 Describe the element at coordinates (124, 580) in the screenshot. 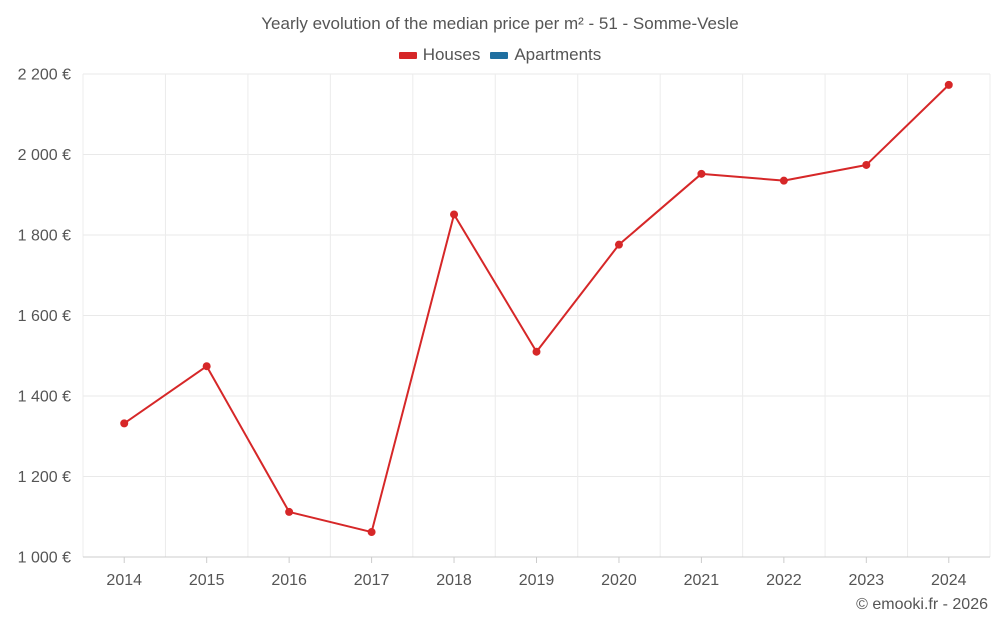

I see `x-tick-label: 2014` at that location.